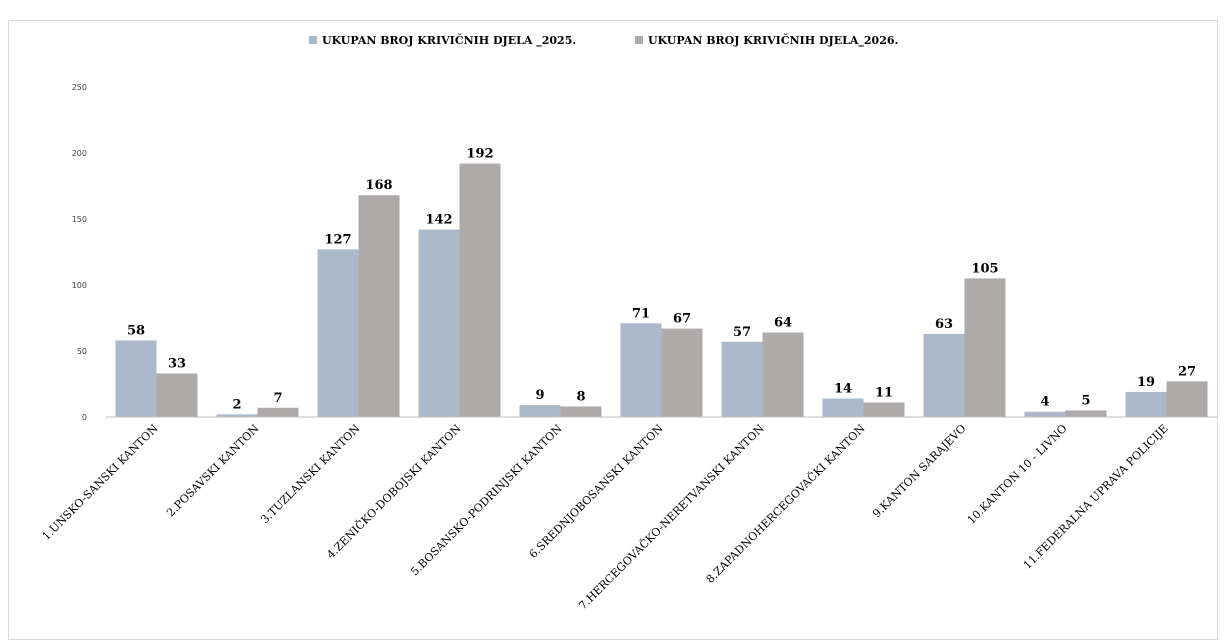 This screenshot has height=643, width=1226. Describe the element at coordinates (337, 239) in the screenshot. I see `data-label-s1-3: 127` at that location.